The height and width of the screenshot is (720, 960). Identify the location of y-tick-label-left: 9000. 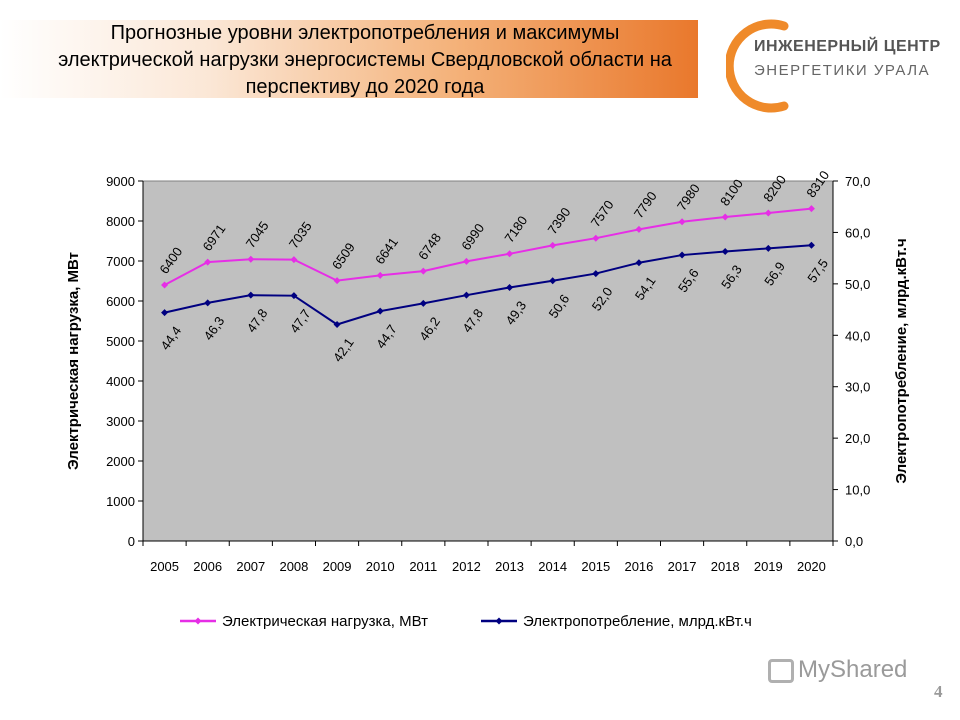
(120, 181).